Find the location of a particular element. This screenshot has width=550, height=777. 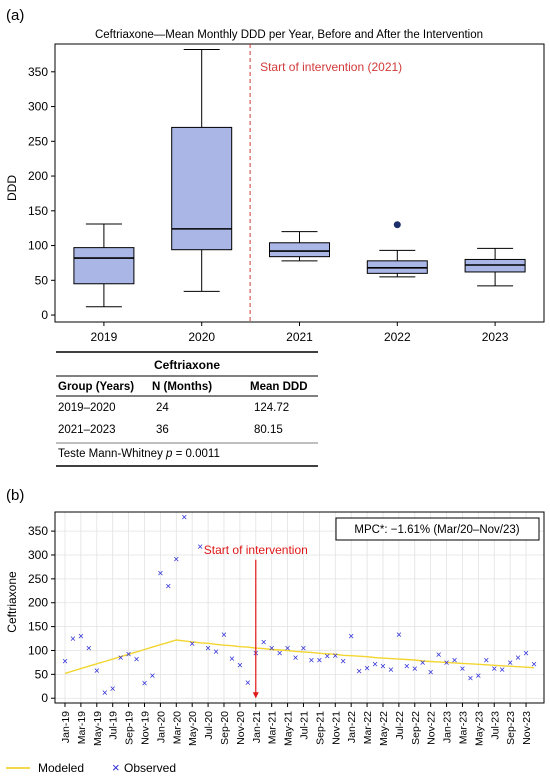

y-tick-label: 350 is located at coordinates (38, 531).